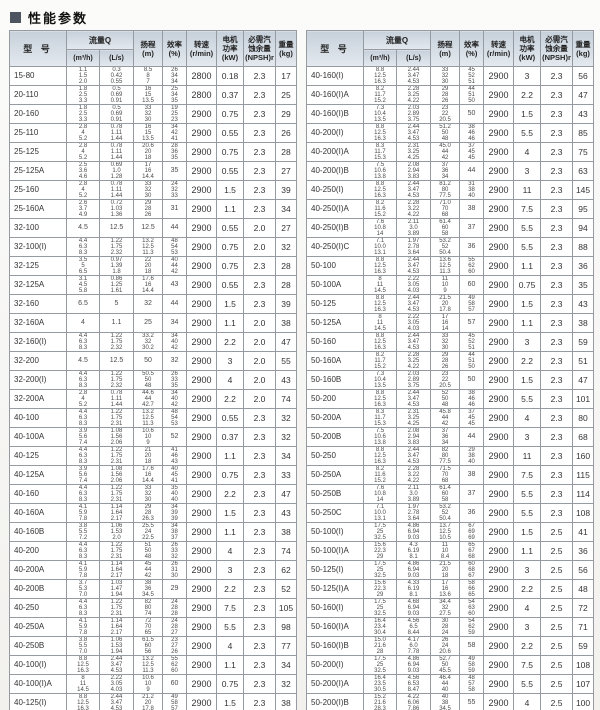  What do you see at coordinates (175, 551) in the screenshot?
I see `cell-efficiency: 26 33 32` at bounding box center [175, 551].